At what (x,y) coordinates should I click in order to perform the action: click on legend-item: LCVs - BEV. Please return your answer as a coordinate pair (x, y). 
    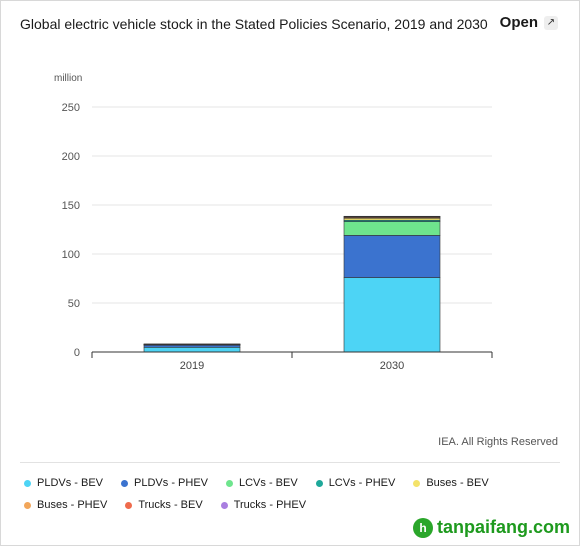
    Looking at the image, I should click on (262, 483).